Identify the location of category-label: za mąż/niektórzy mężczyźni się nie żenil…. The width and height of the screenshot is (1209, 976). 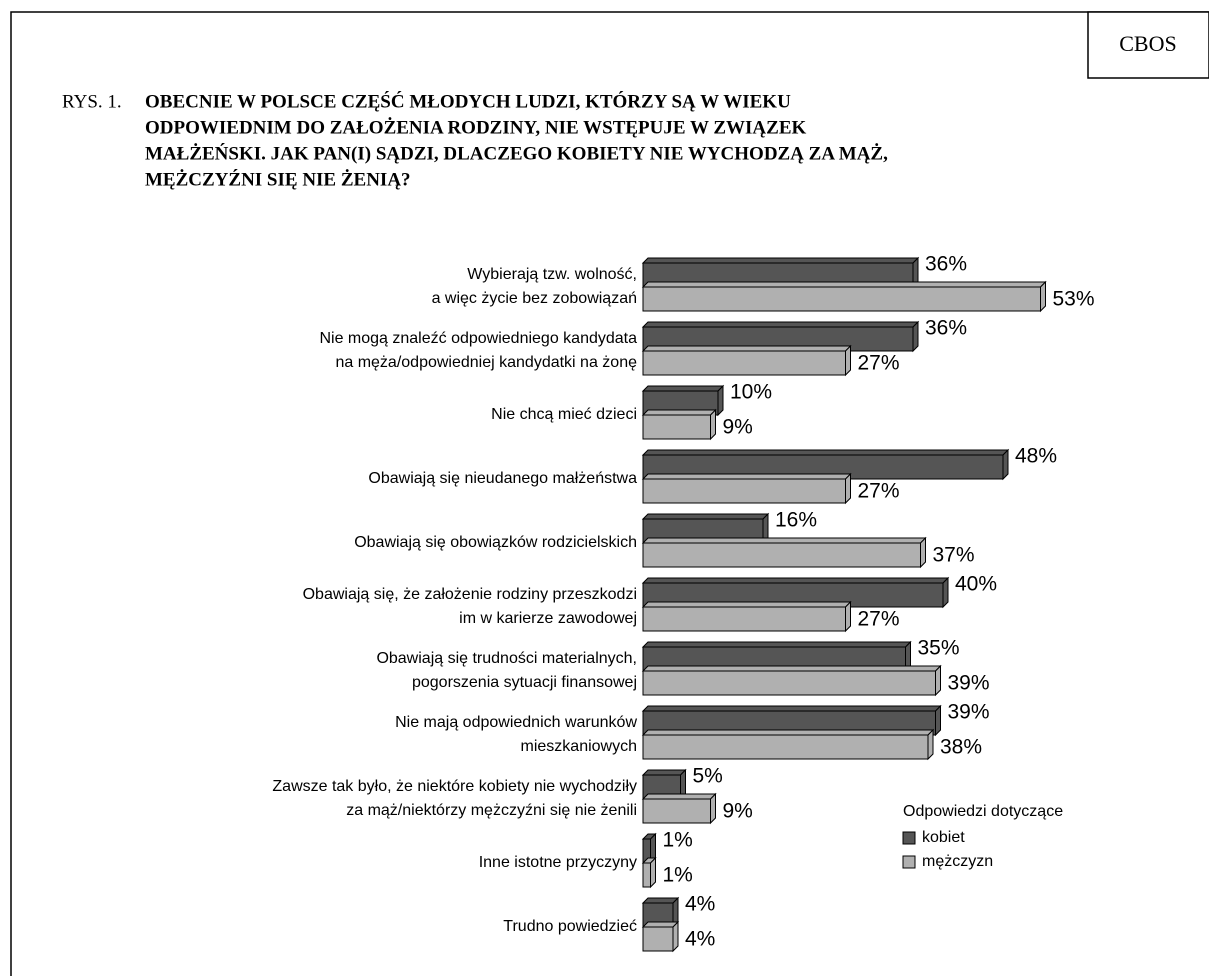
(491, 810).